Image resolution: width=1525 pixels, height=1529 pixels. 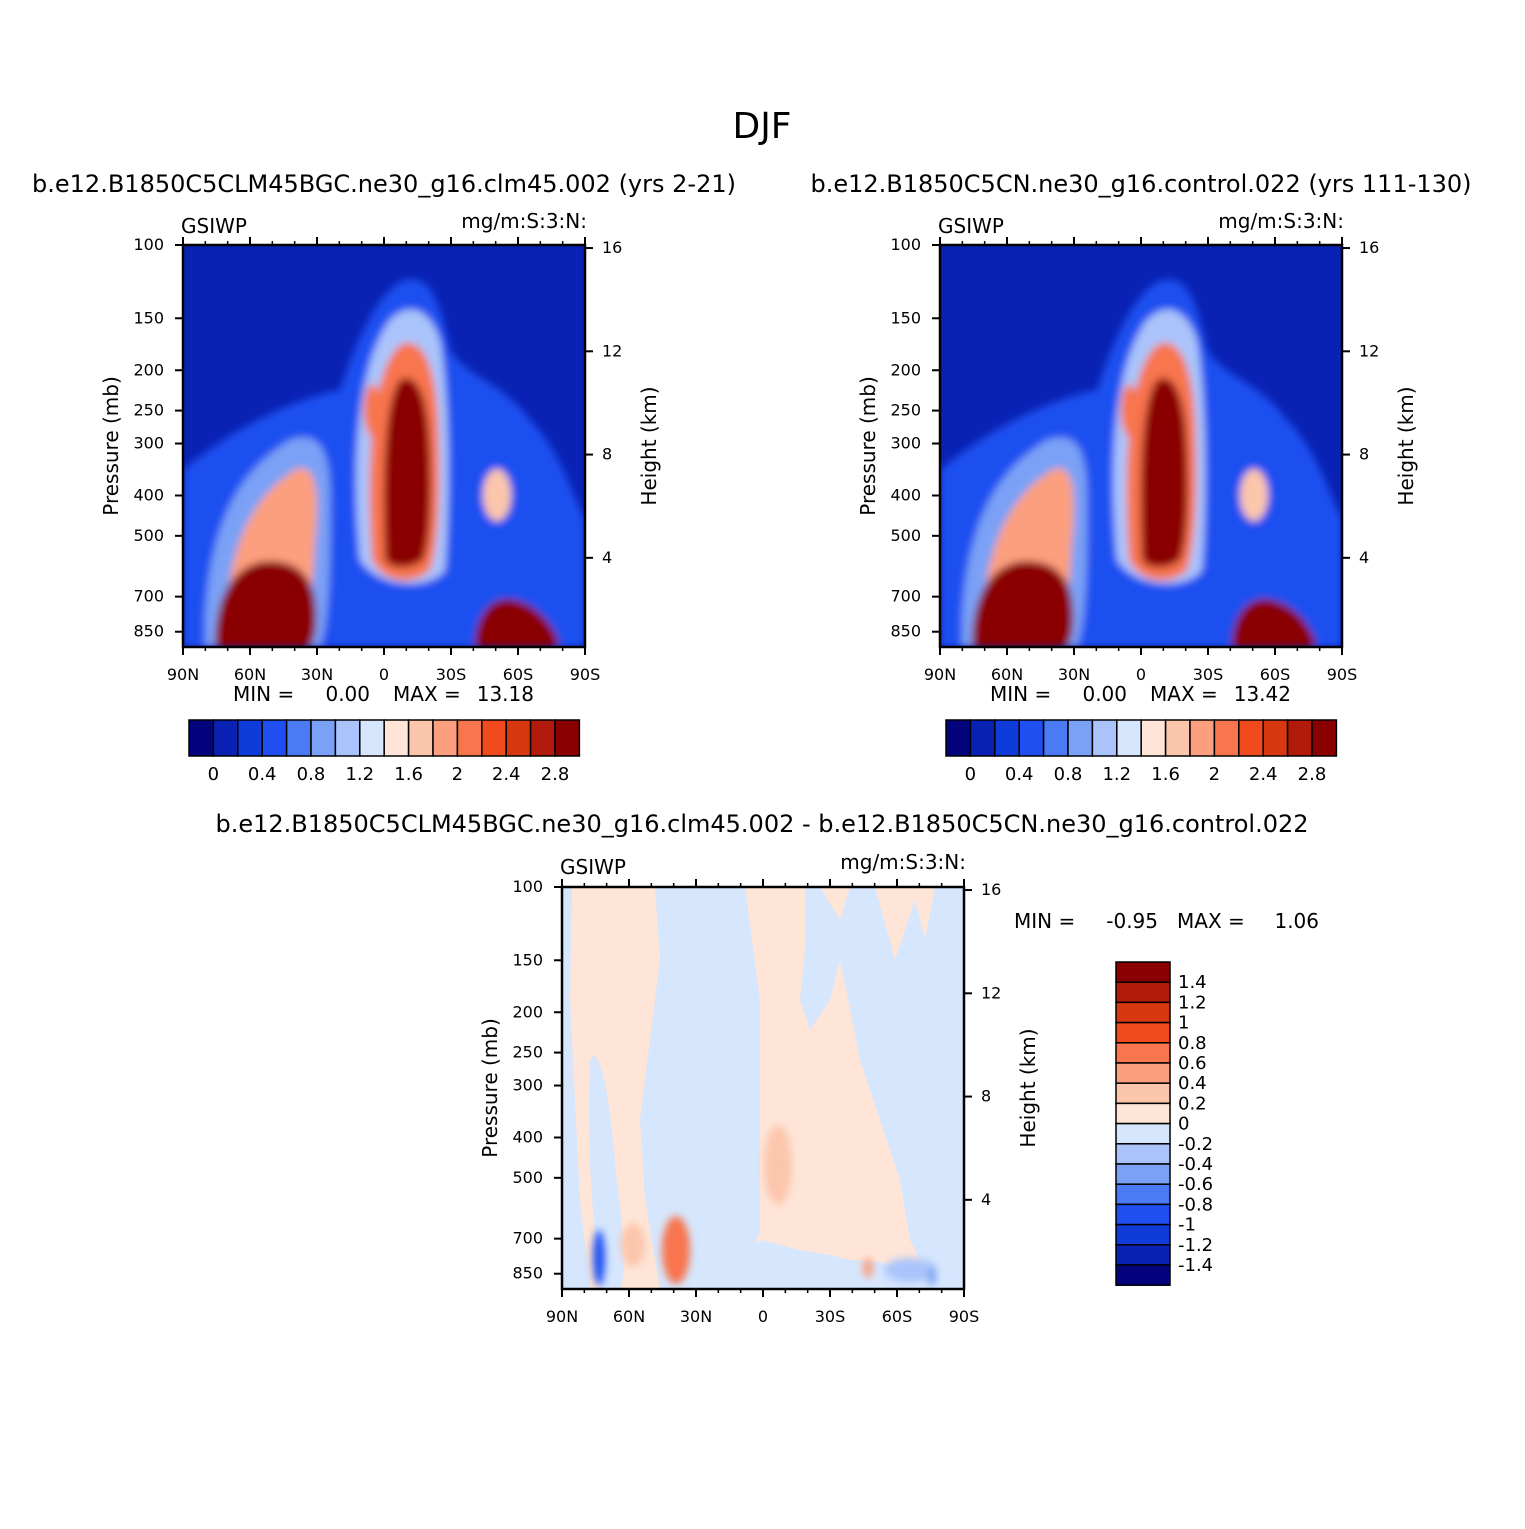 I want to click on panel-a-max-label: MAX =, so click(x=427, y=694).